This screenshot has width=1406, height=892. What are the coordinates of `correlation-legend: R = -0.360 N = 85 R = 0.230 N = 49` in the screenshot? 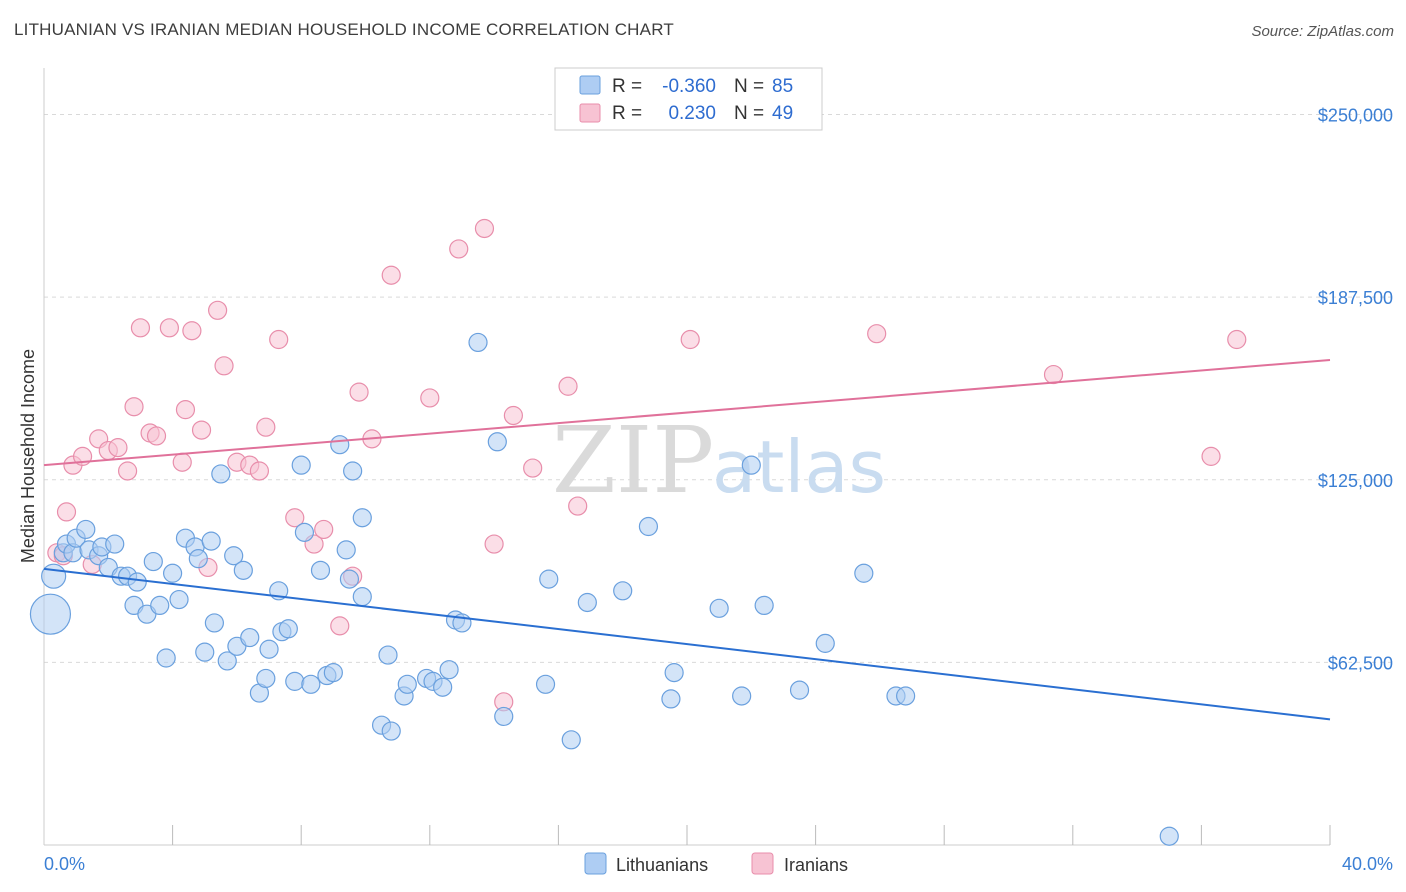 It's located at (688, 99).